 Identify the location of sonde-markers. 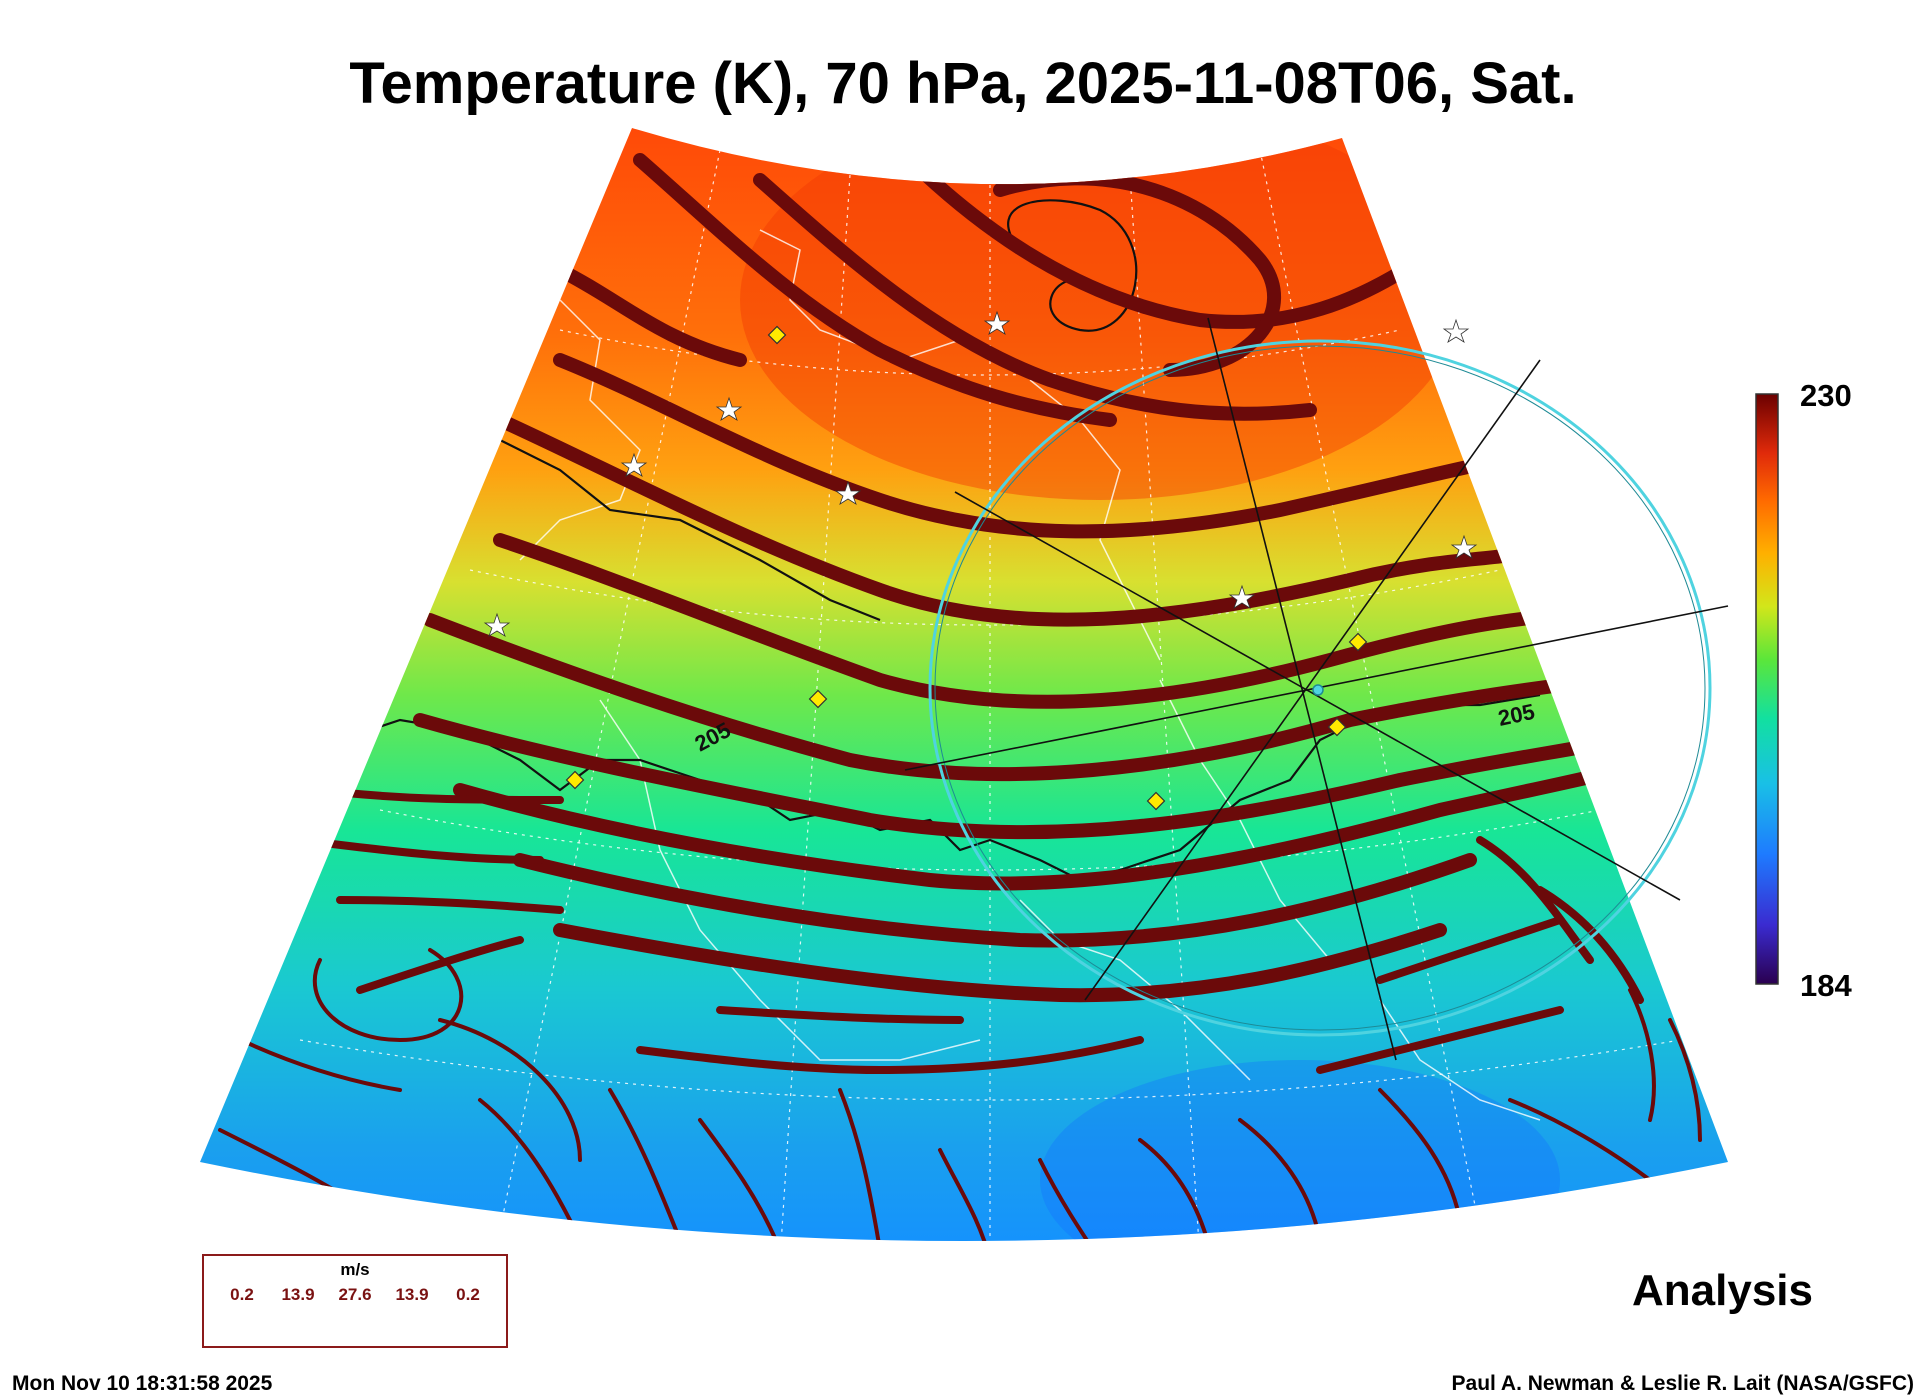
(966, 568).